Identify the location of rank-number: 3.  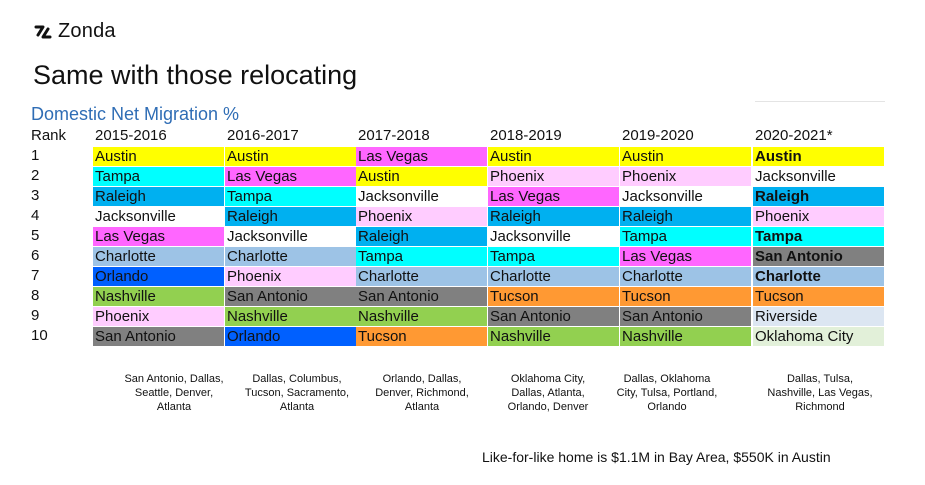
(35, 195).